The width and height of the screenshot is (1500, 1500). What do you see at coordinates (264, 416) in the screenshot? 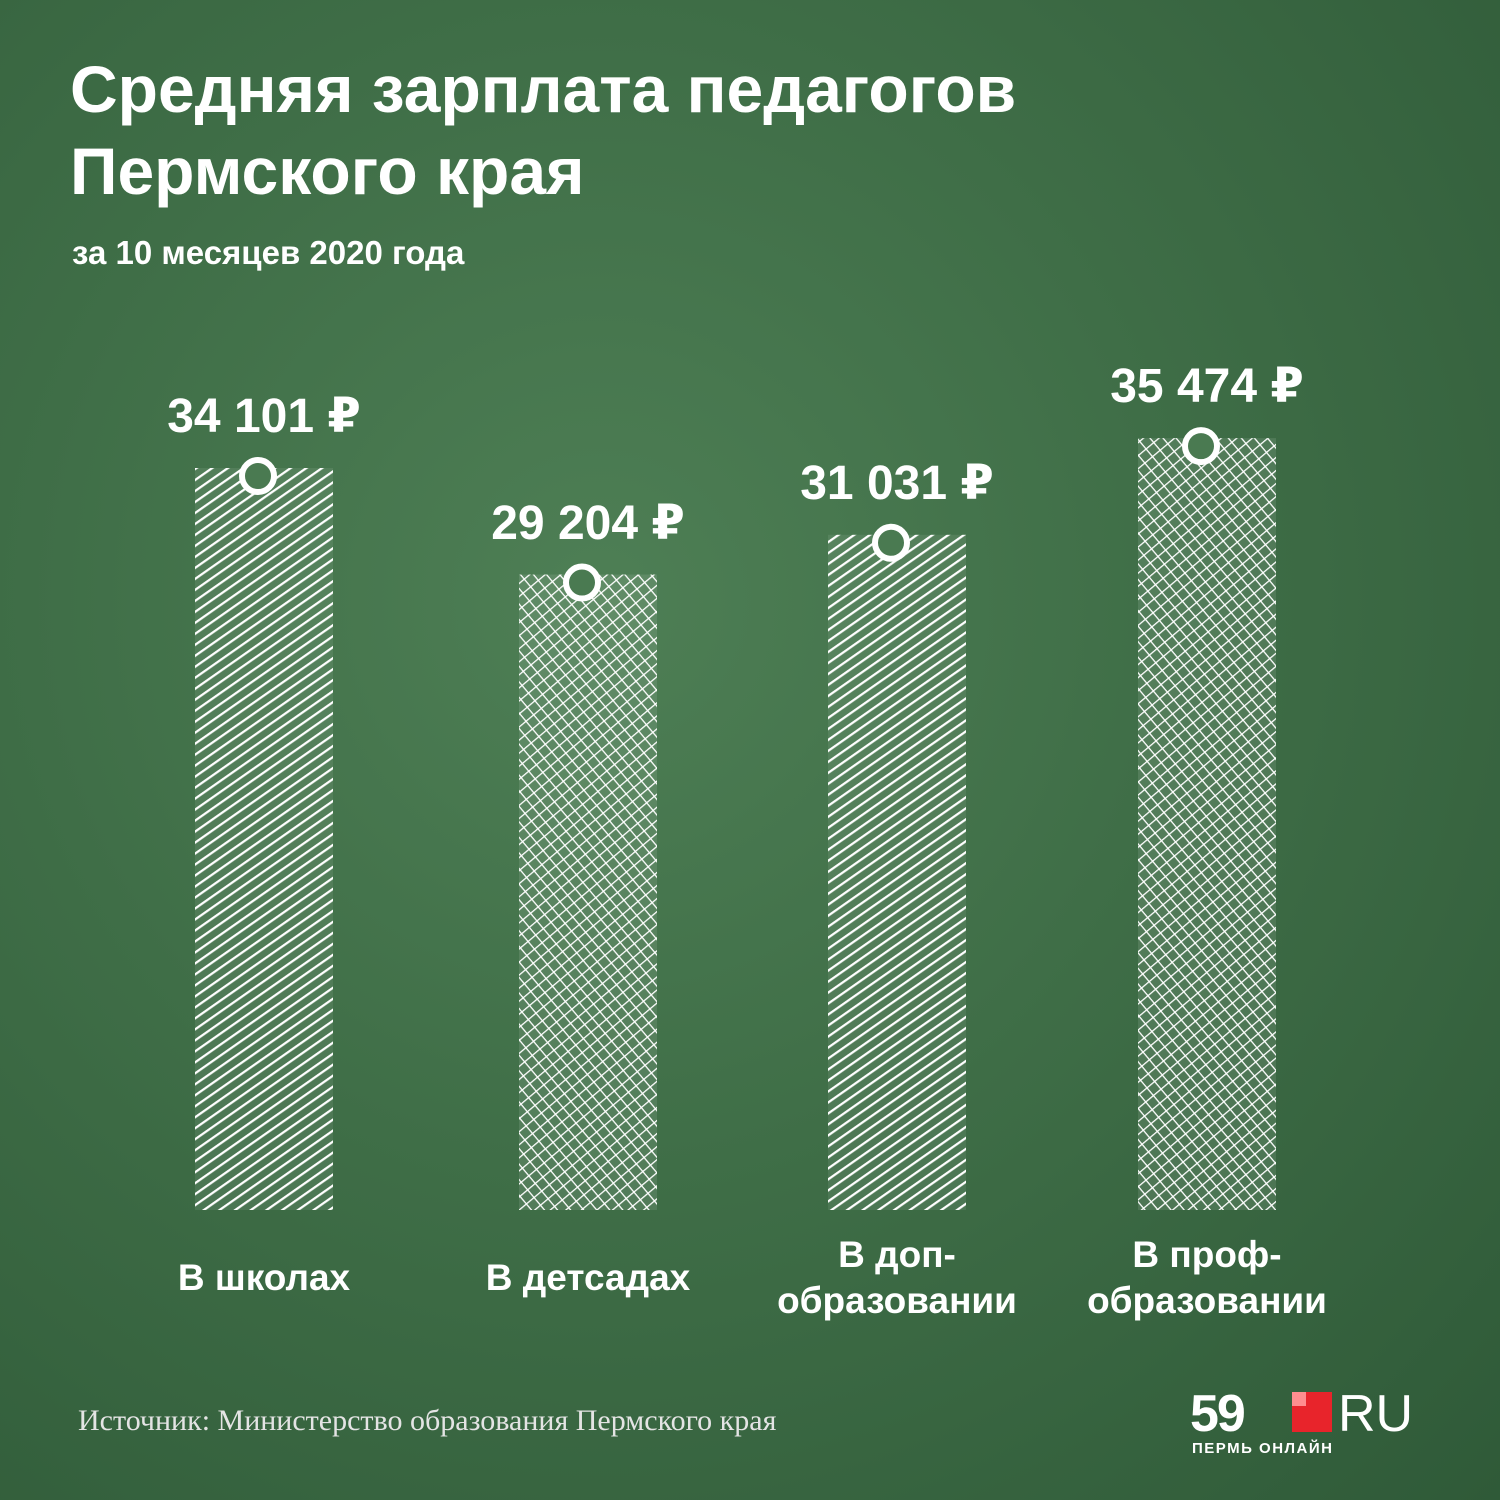
I see `value-label: 34 101 ₽` at bounding box center [264, 416].